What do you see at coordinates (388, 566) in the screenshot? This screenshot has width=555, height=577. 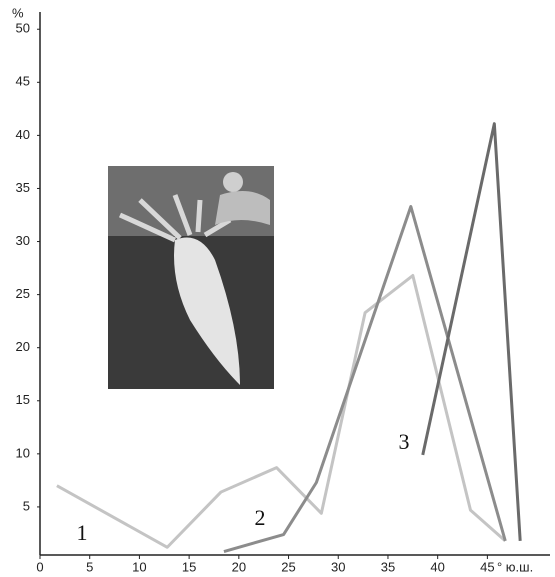 I see `x-tick-label: 35` at bounding box center [388, 566].